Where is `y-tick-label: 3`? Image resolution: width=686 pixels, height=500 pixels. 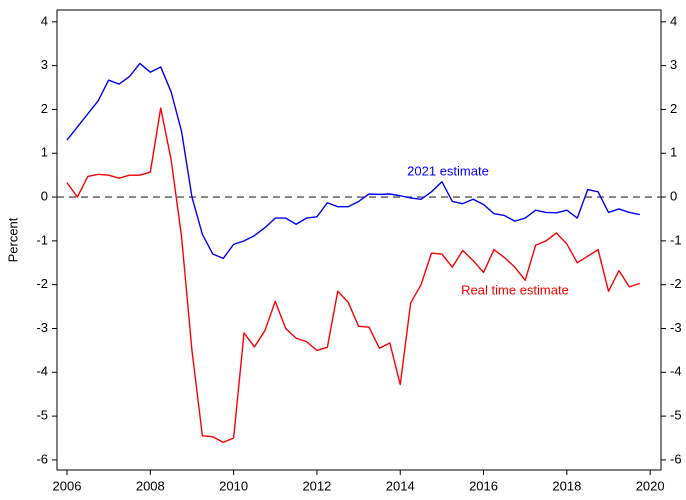 y-tick-label: 3 is located at coordinates (44, 64).